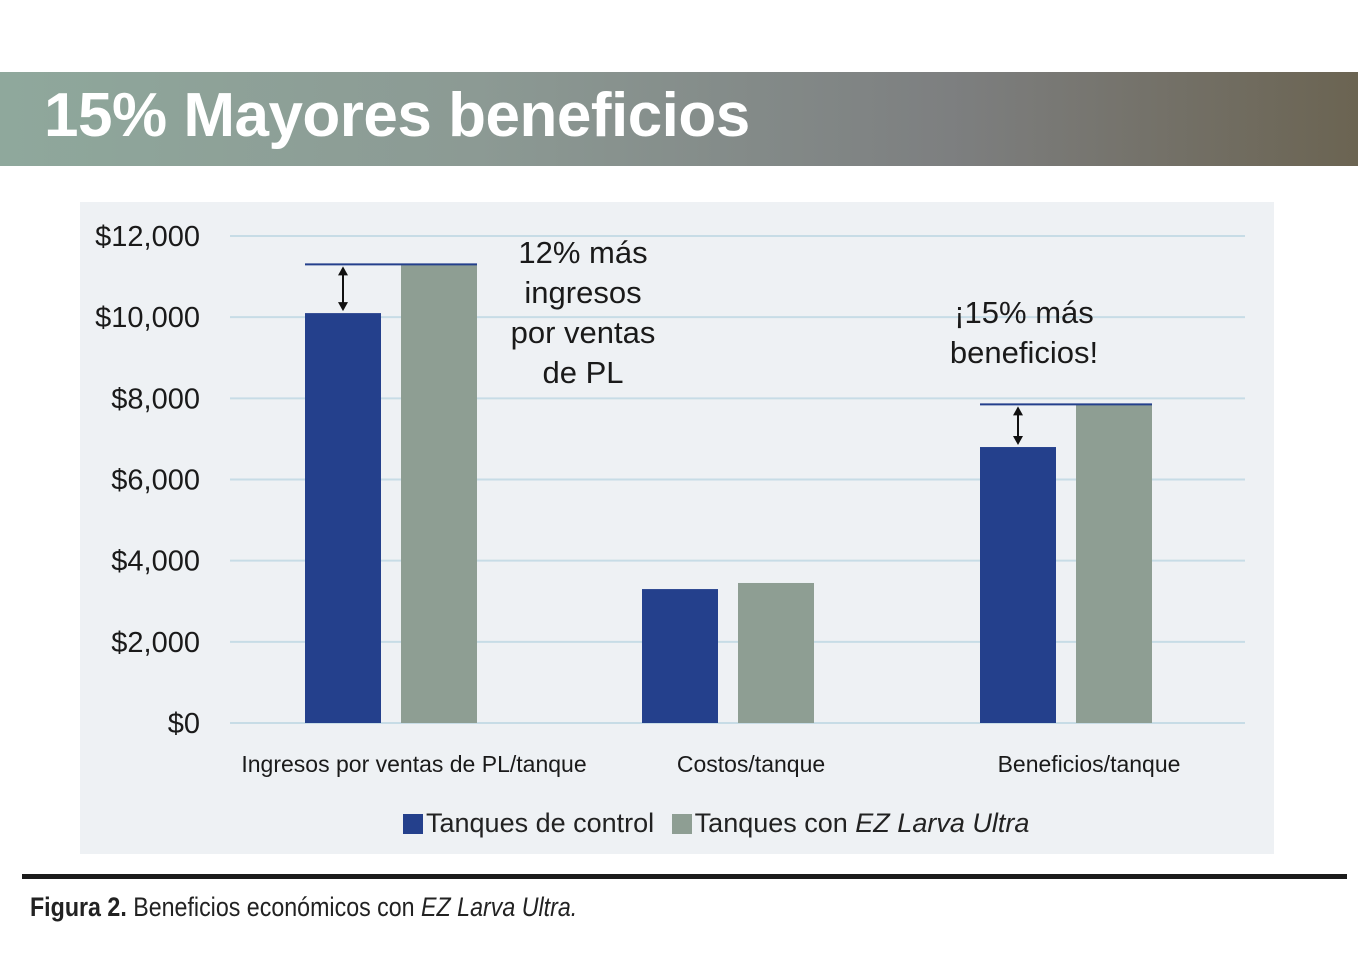  I want to click on y-tick-label: $4,000, so click(155, 562).